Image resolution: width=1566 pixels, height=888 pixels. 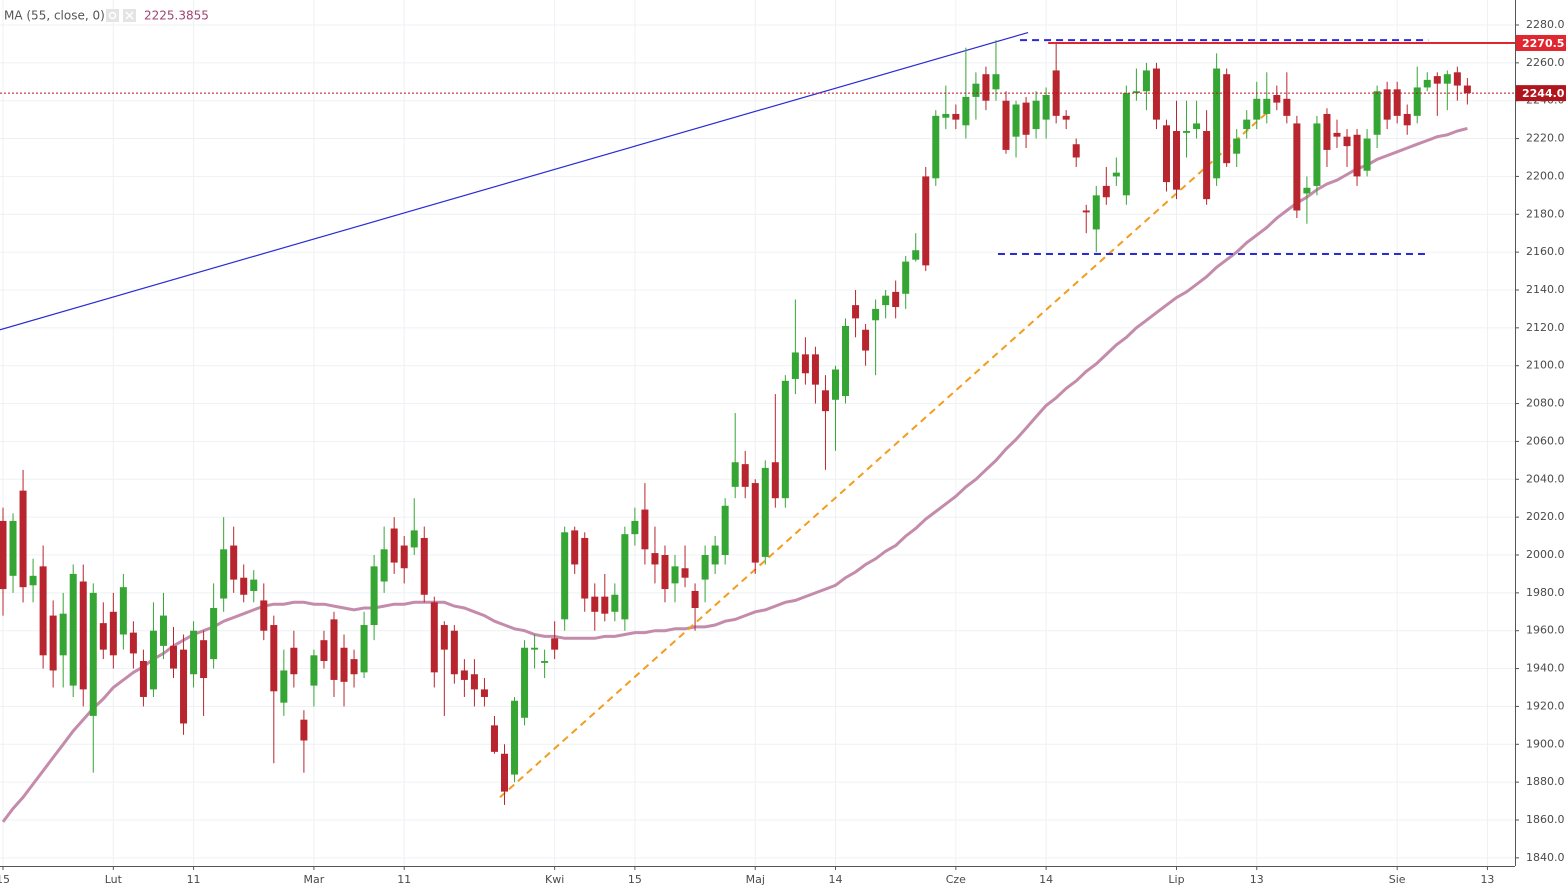 I want to click on settings-icon, so click(x=112, y=15).